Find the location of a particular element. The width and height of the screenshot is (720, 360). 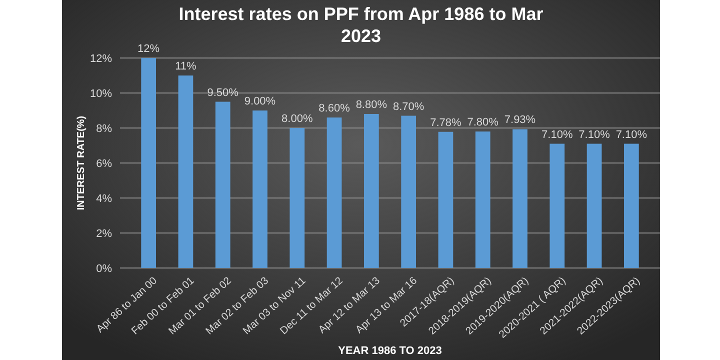

y-tick-label: 8% is located at coordinates (104, 128).